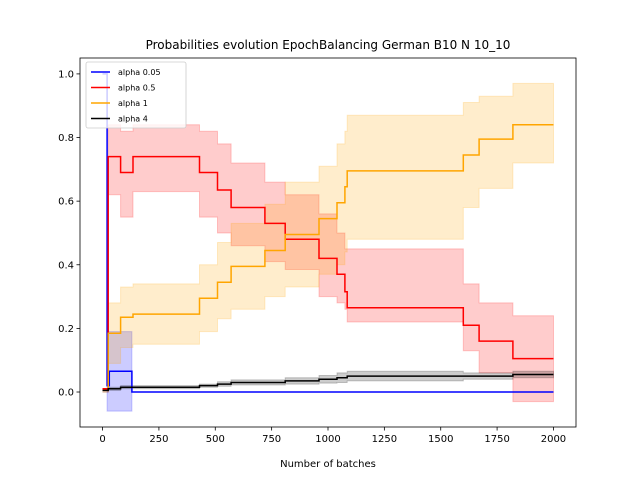 Image resolution: width=640 pixels, height=480 pixels. What do you see at coordinates (496, 439) in the screenshot?
I see `x-tick-label: 1750` at bounding box center [496, 439].